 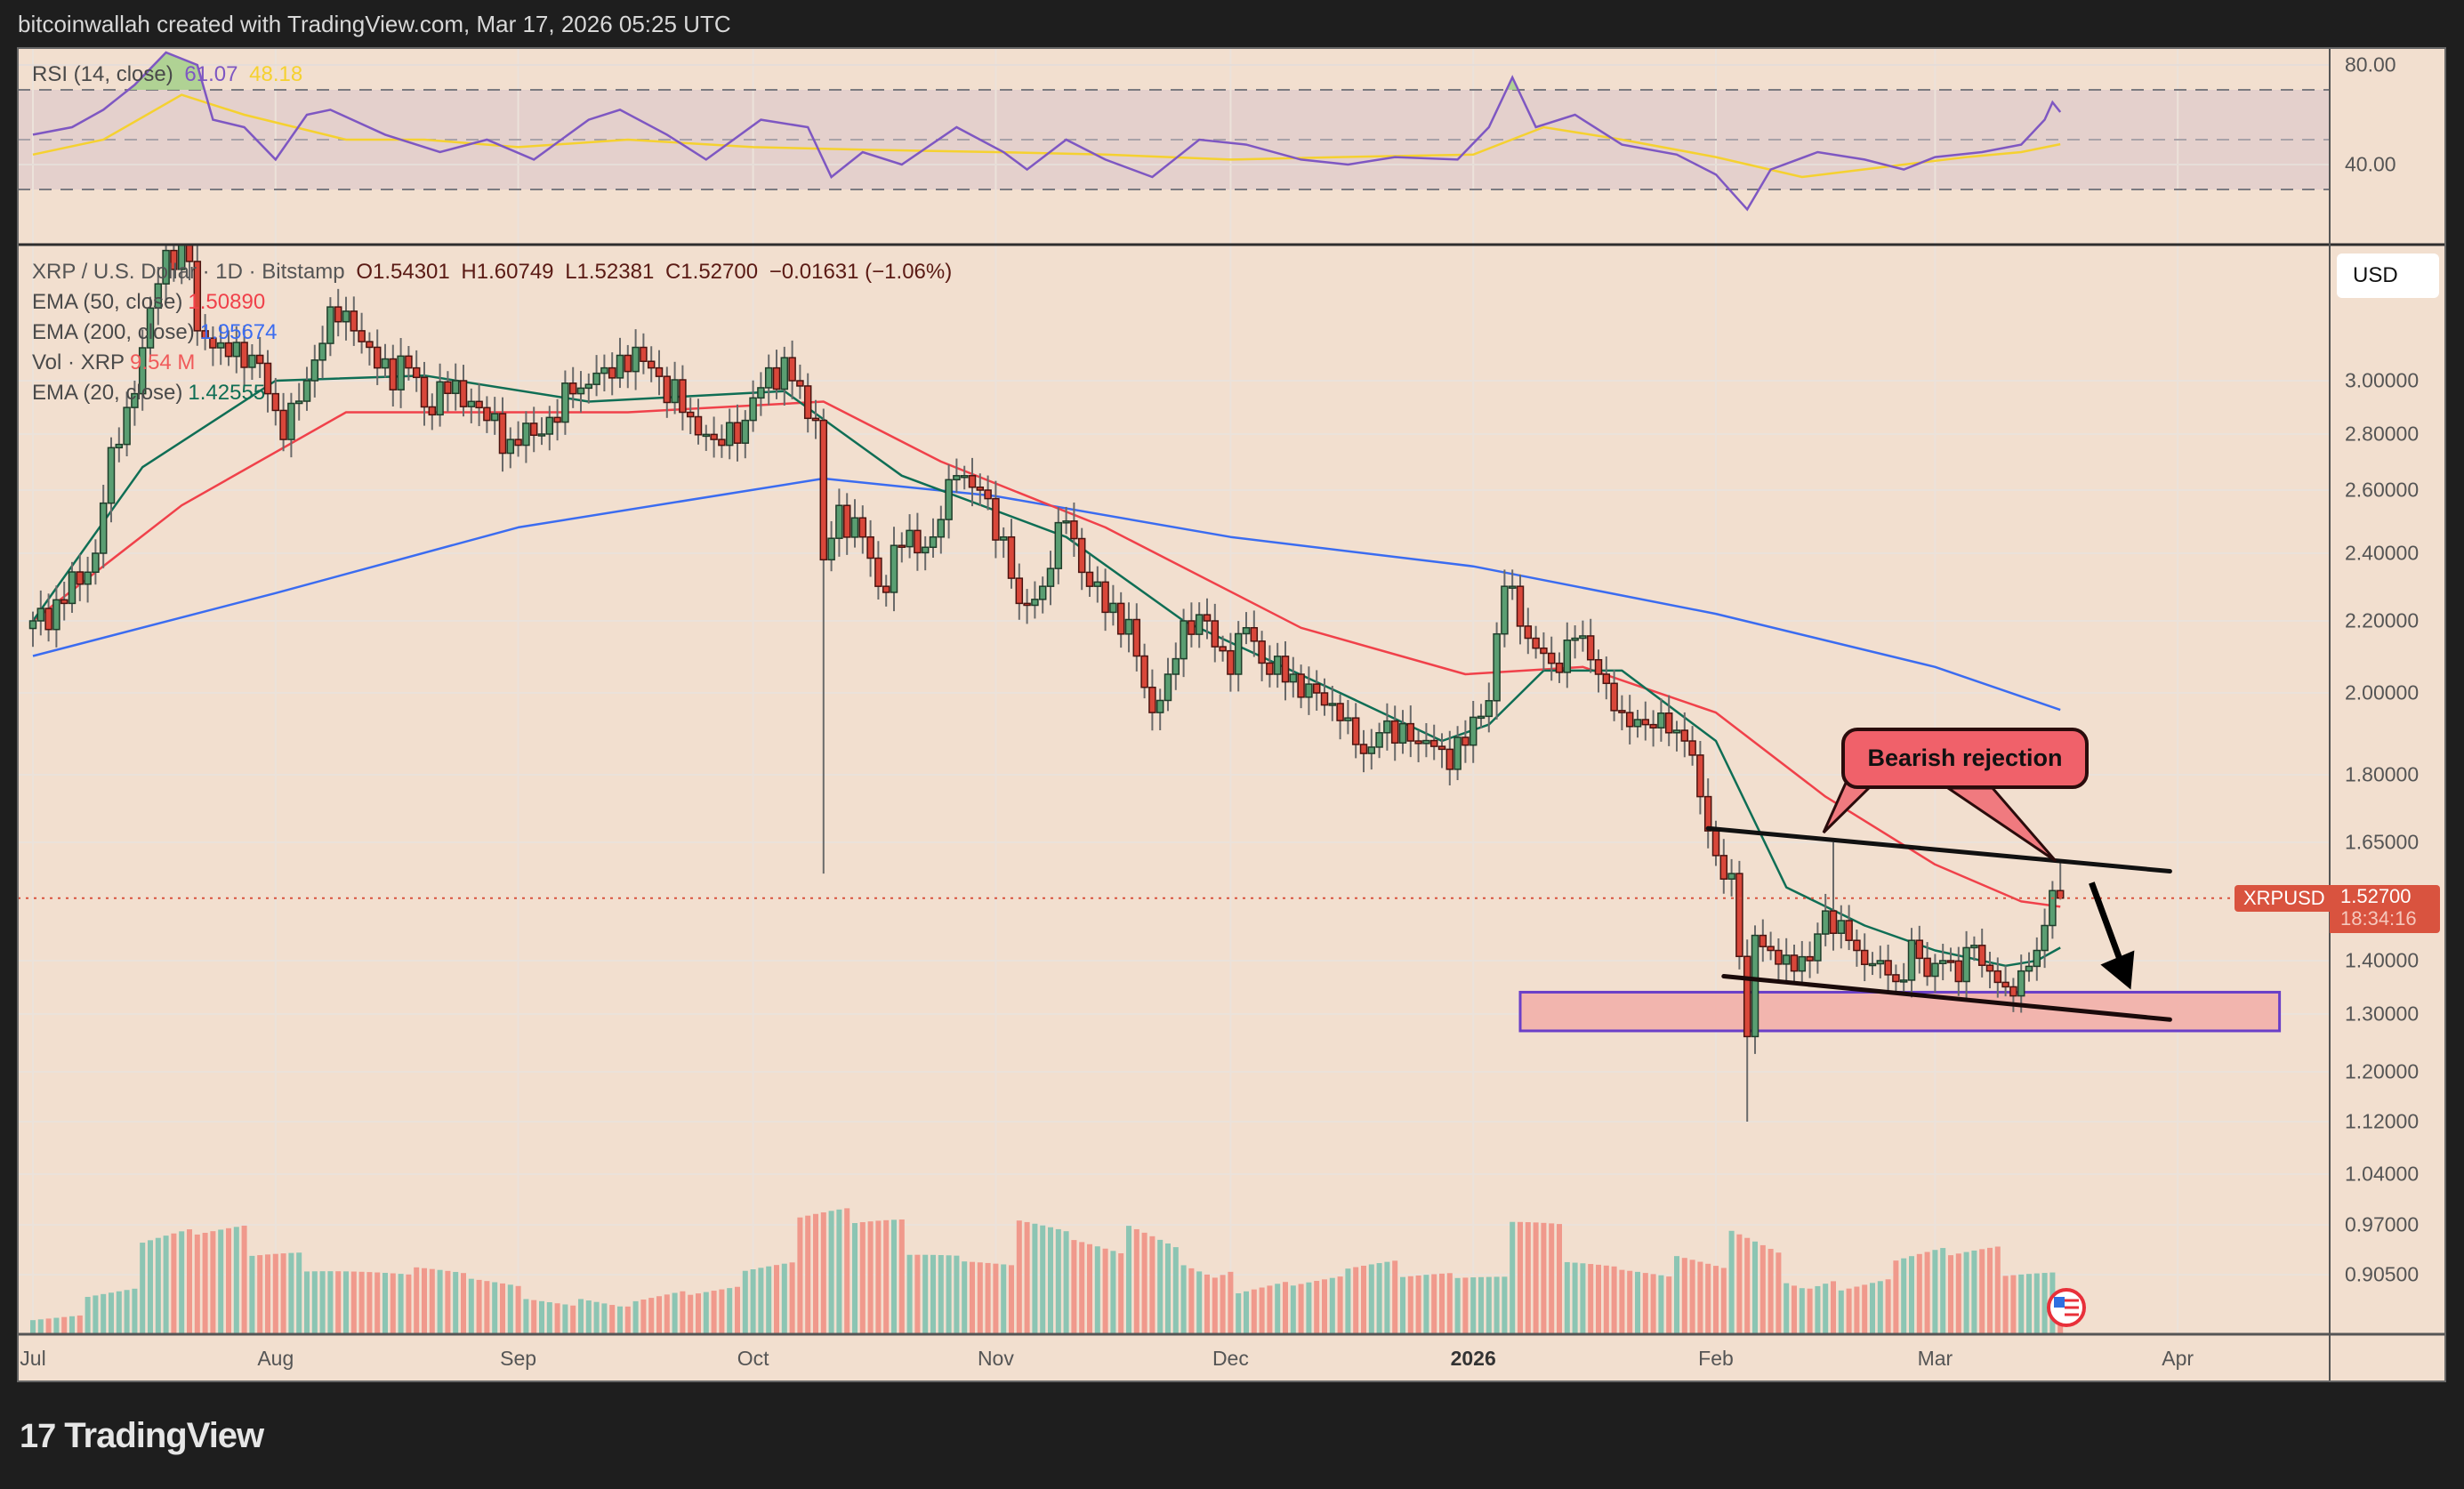 What do you see at coordinates (151, 302) in the screenshot?
I see `ema50-legend: EMA (50, close) 1.50890` at bounding box center [151, 302].